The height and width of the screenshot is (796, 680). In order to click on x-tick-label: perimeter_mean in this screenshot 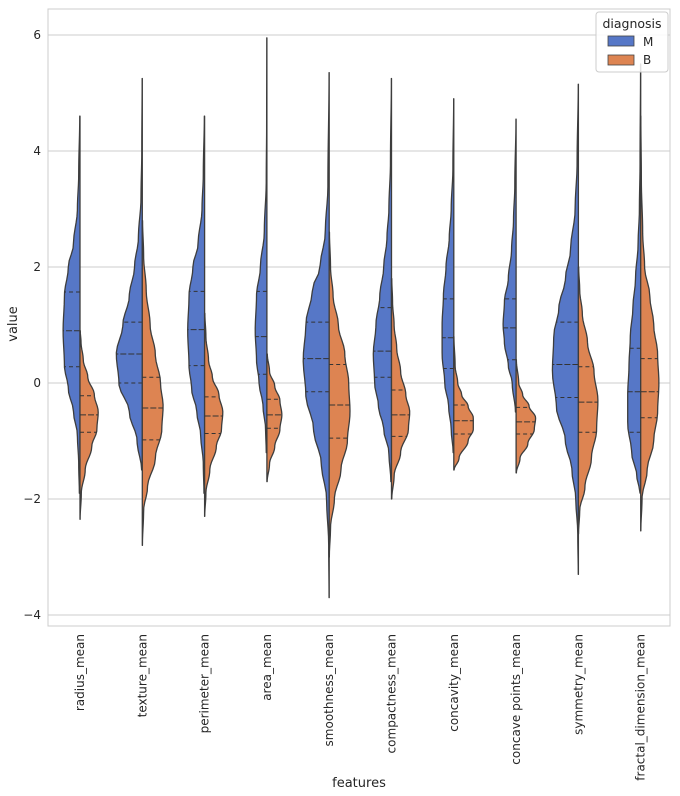, I will do `click(205, 683)`.